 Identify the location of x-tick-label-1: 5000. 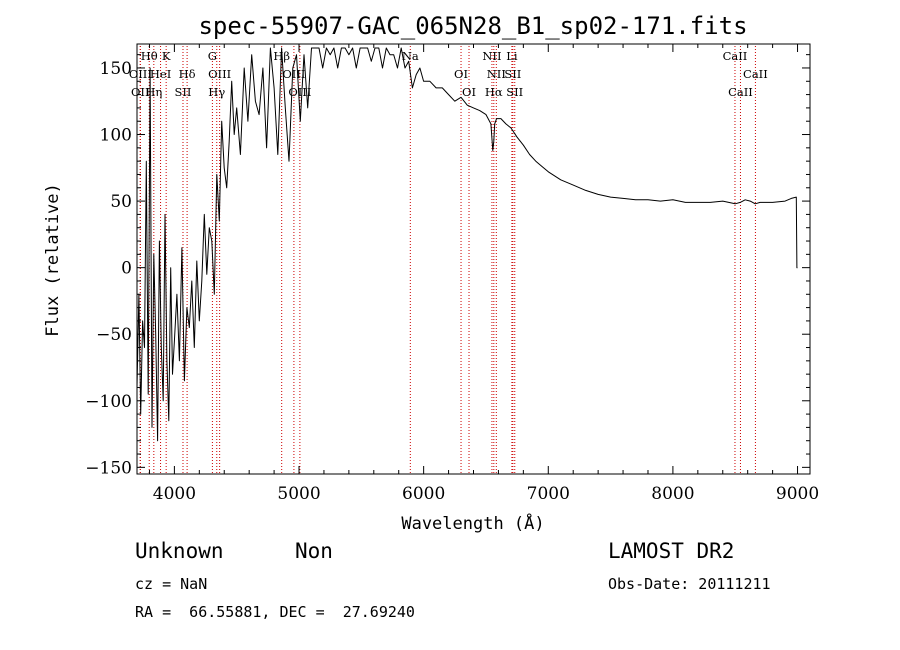
(298, 494).